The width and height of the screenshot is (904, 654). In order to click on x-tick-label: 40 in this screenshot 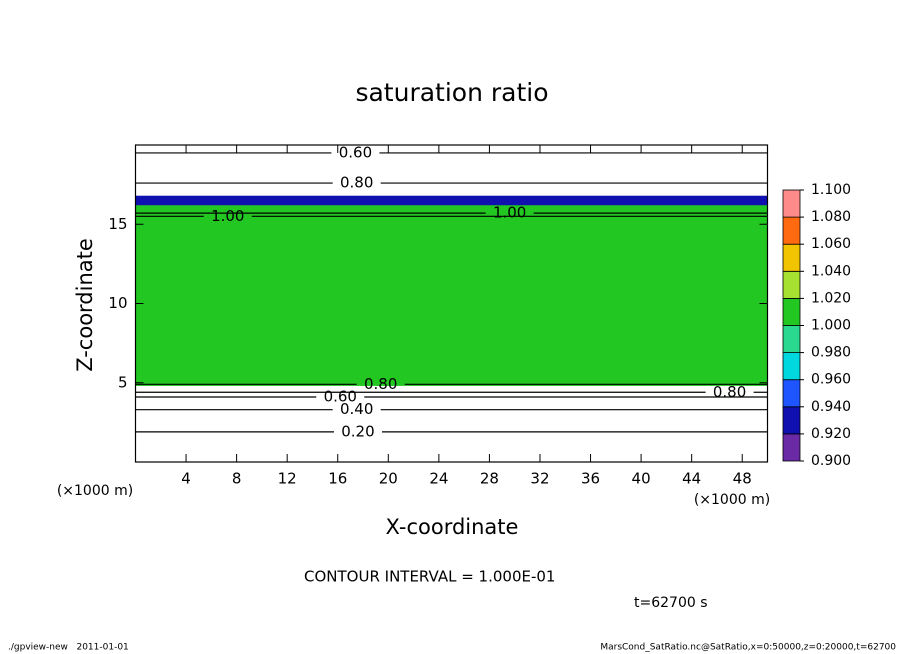, I will do `click(641, 479)`.